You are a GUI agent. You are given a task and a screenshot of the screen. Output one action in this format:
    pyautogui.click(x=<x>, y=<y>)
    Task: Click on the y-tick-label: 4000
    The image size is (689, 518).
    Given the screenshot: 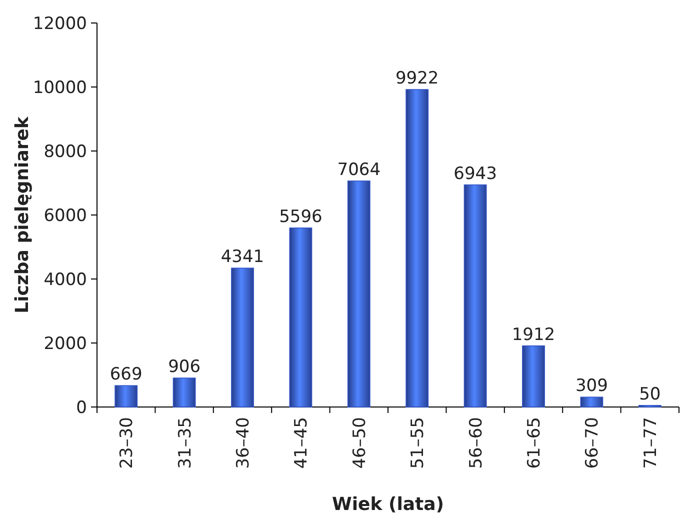 What is the action you would take?
    pyautogui.click(x=65, y=280)
    